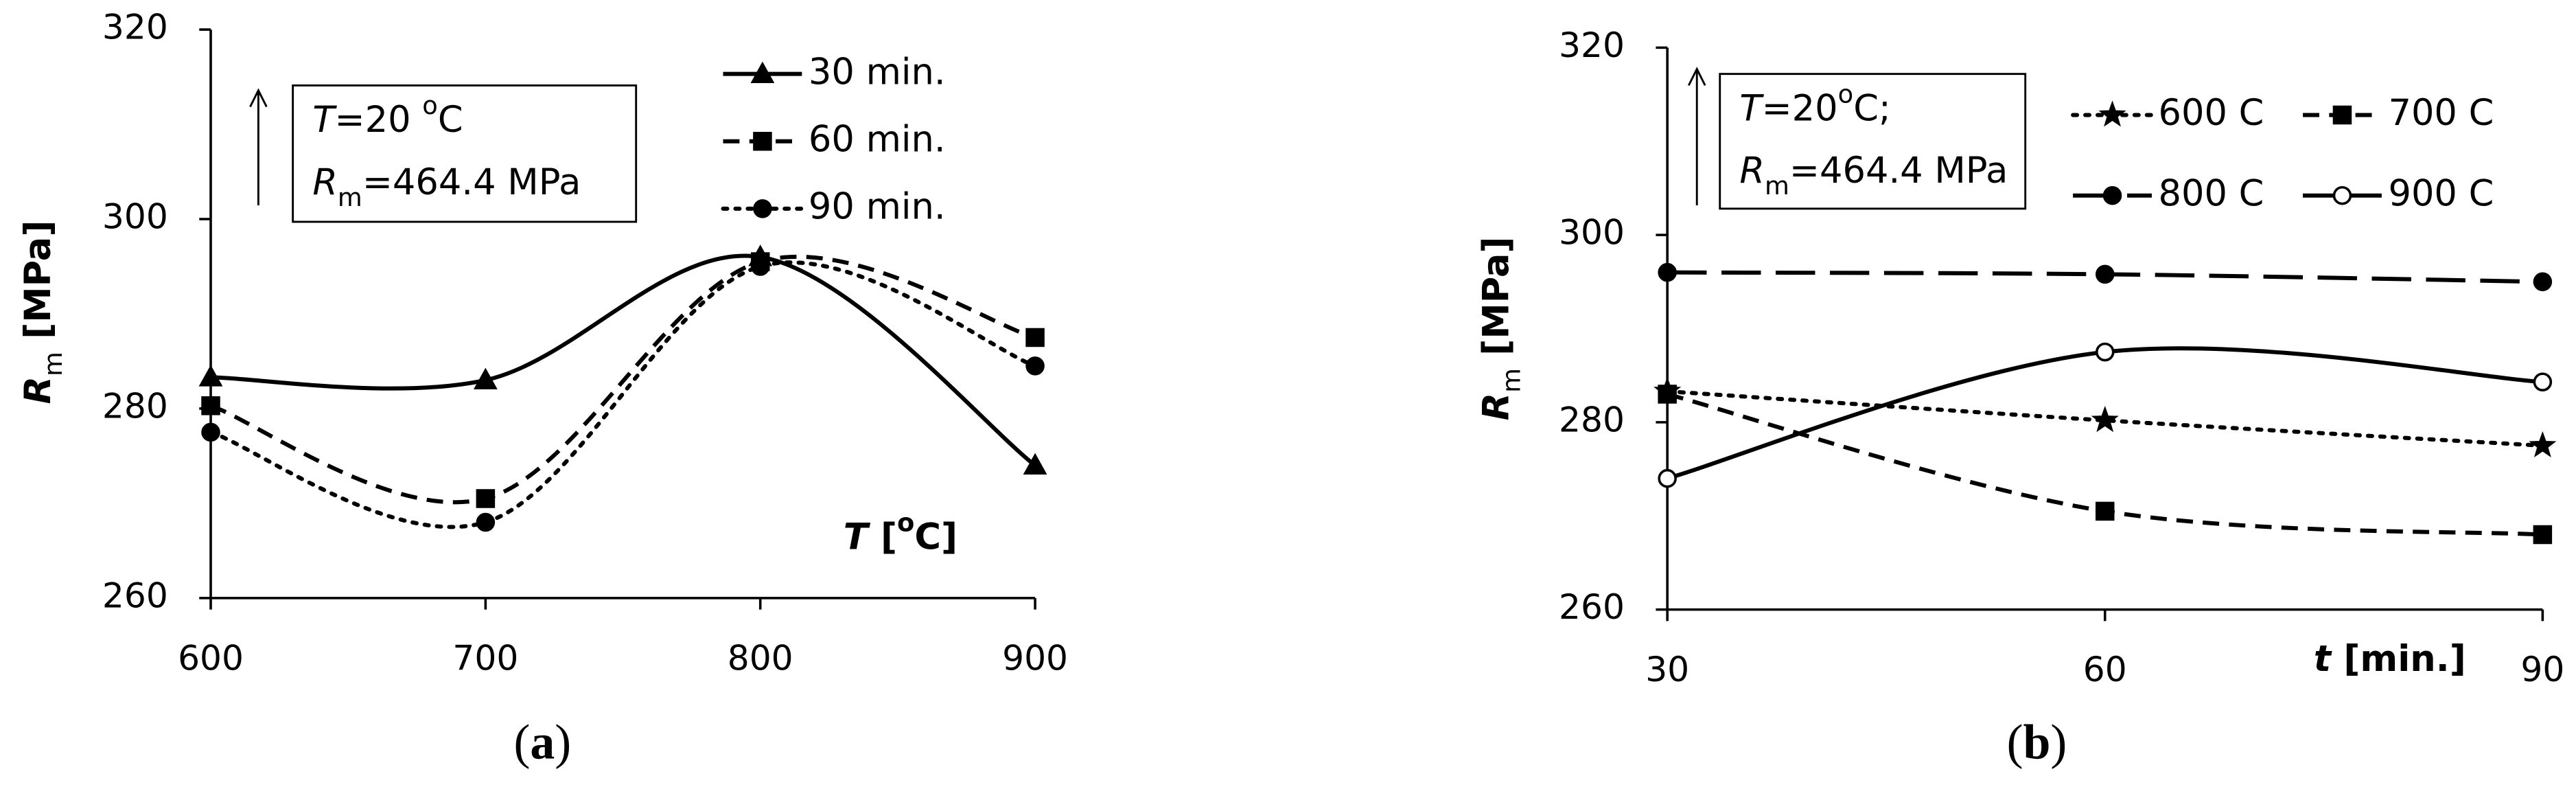 The height and width of the screenshot is (787, 2576). I want to click on text-part: C;, so click(1871, 108).